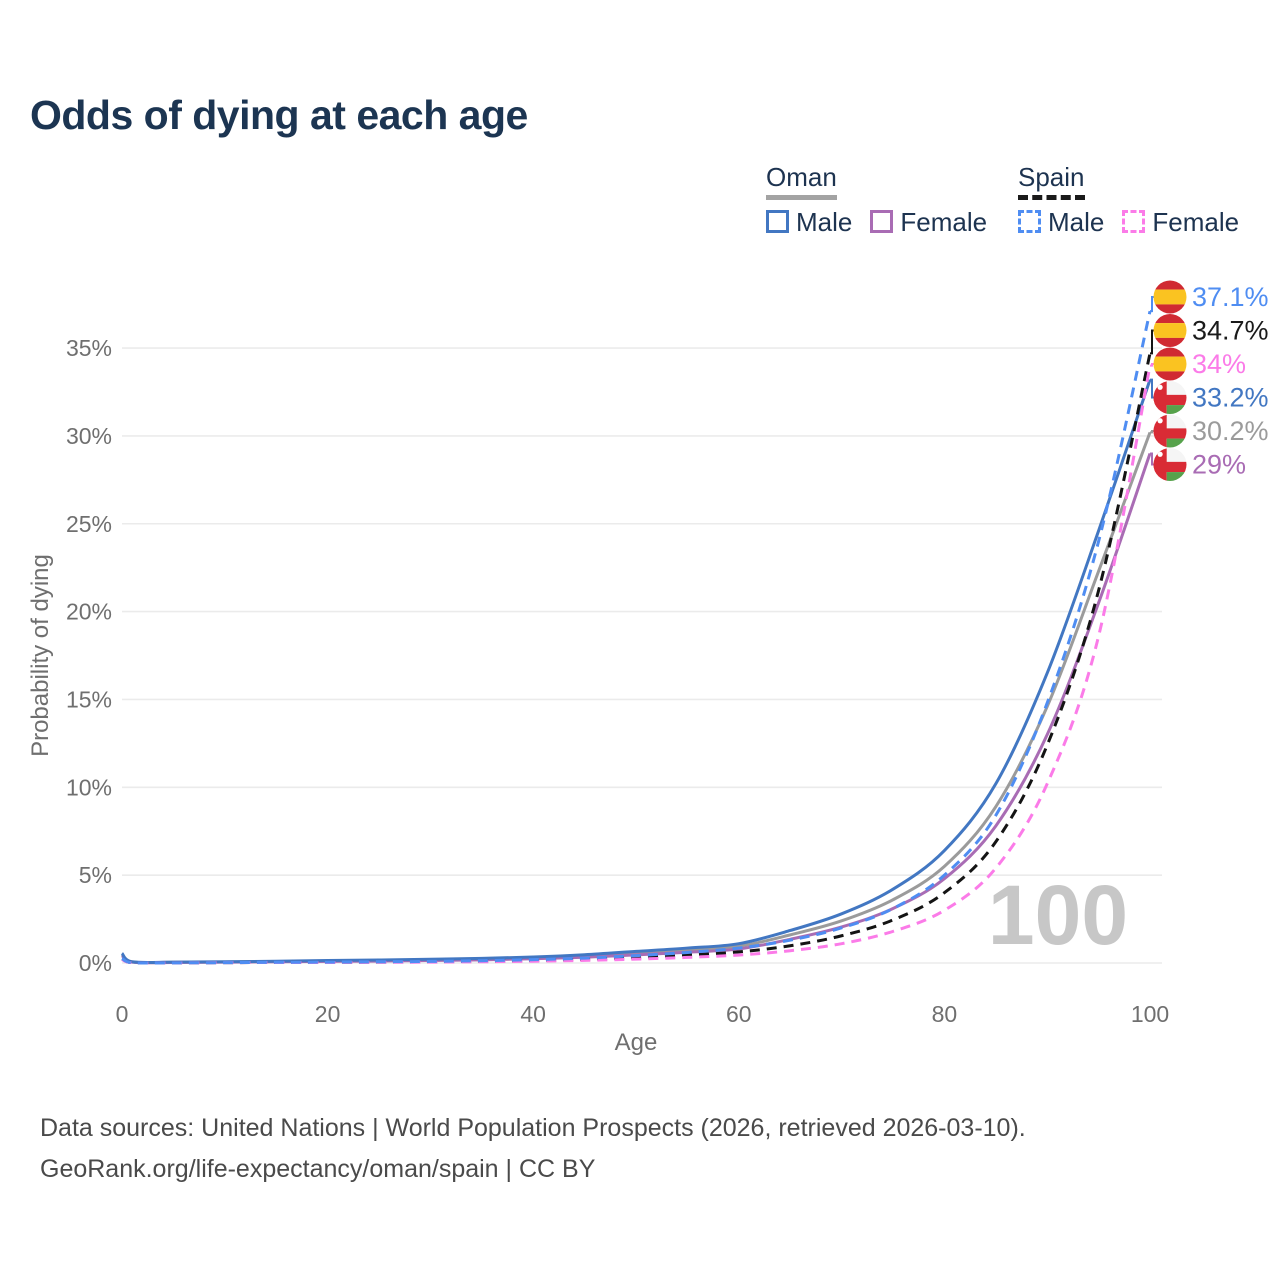 This screenshot has height=1280, width=1280. I want to click on x-tick-label: 0, so click(122, 1014).